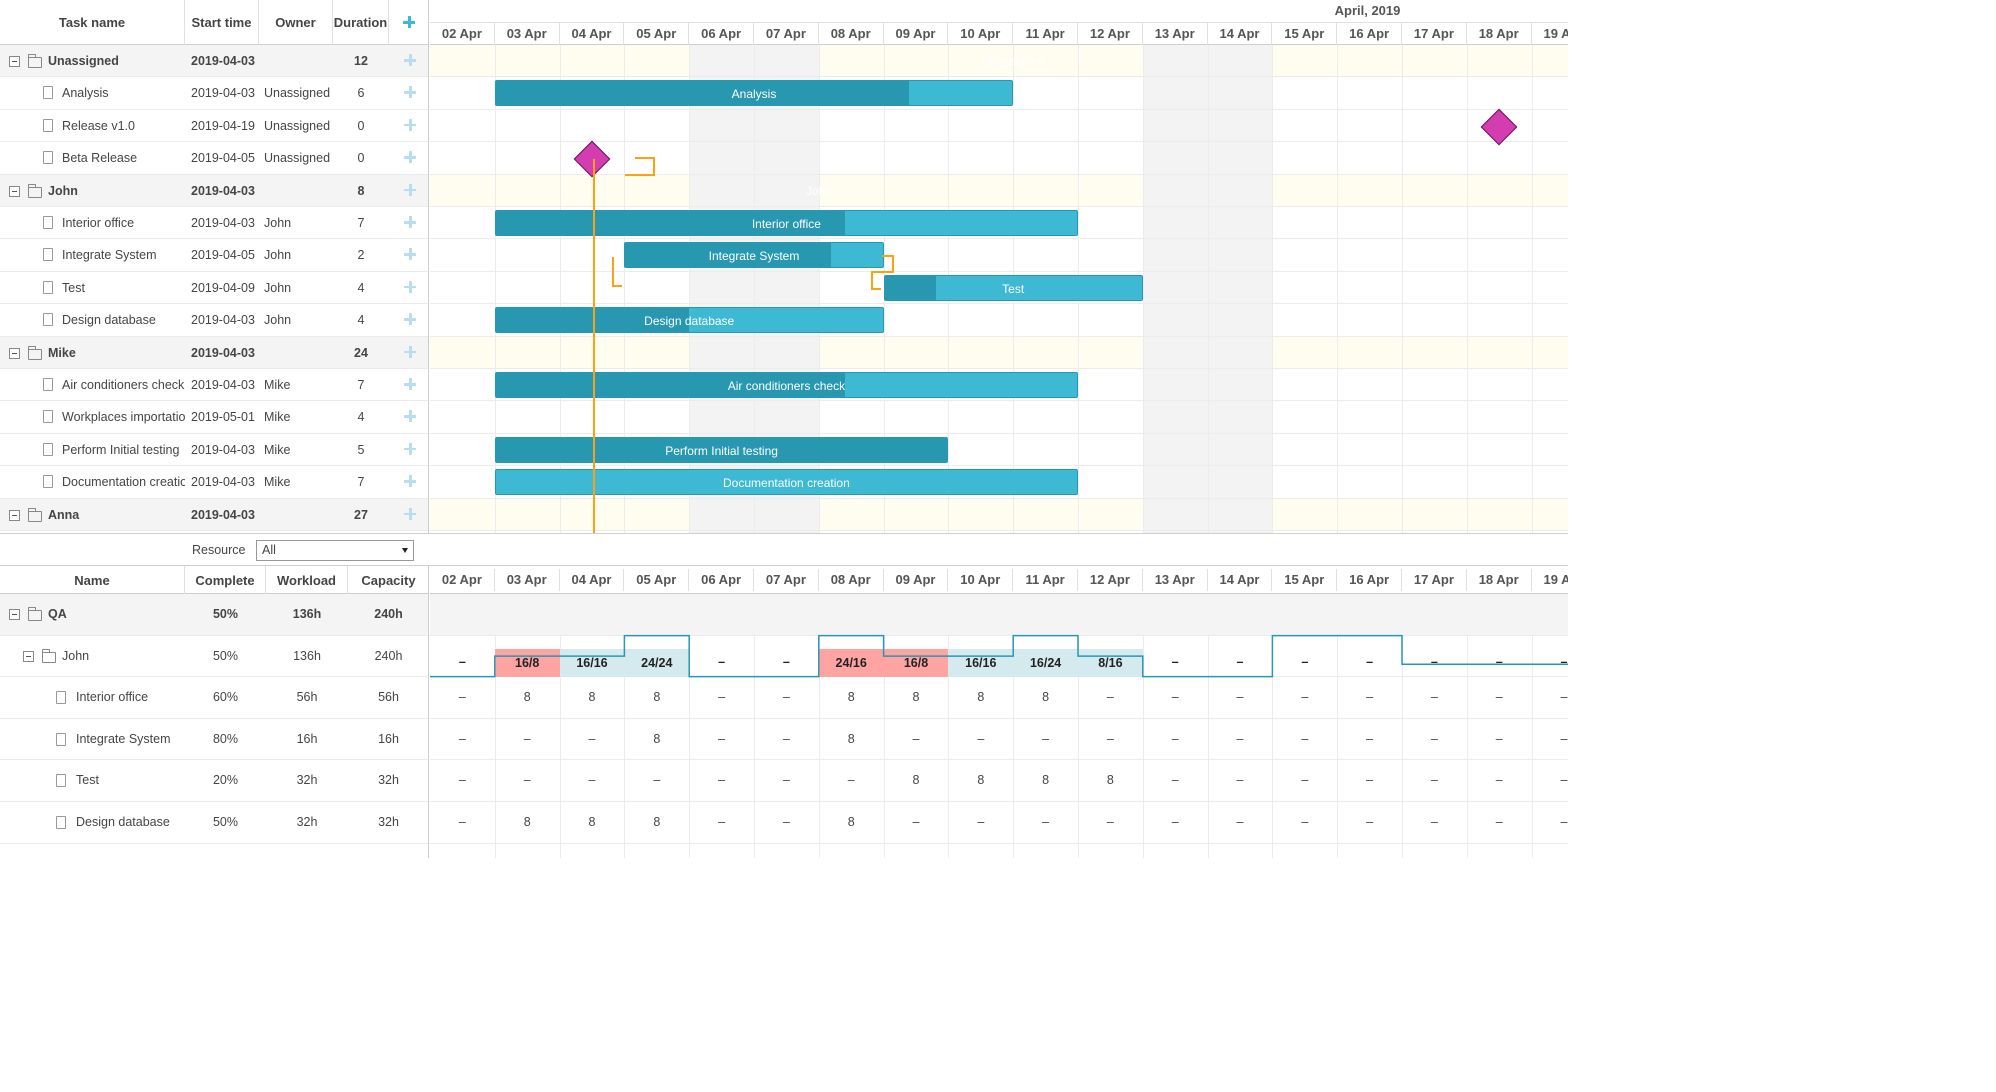  What do you see at coordinates (214, 190) in the screenshot?
I see `project-row: John 2019-04-03 8` at bounding box center [214, 190].